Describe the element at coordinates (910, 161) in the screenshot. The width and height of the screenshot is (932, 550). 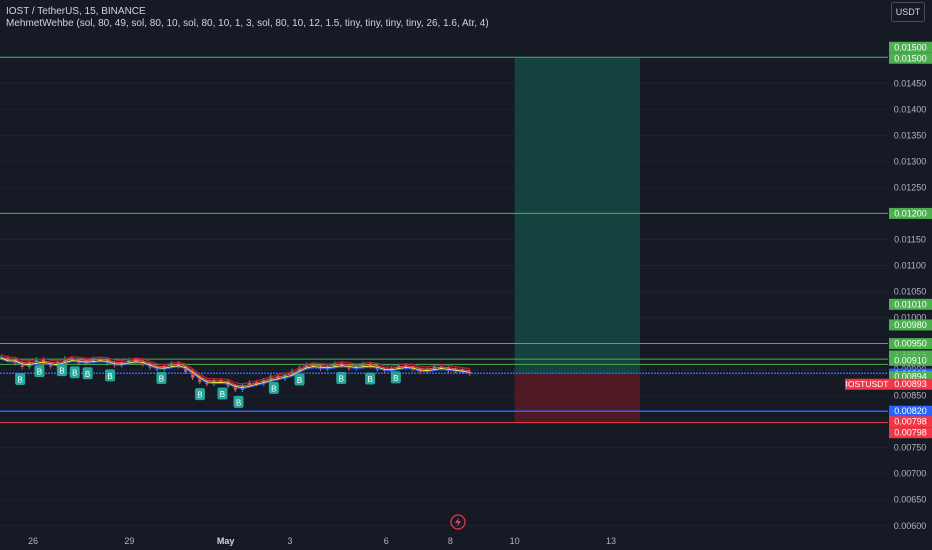
I see `y-tick-label: 0.01300` at that location.